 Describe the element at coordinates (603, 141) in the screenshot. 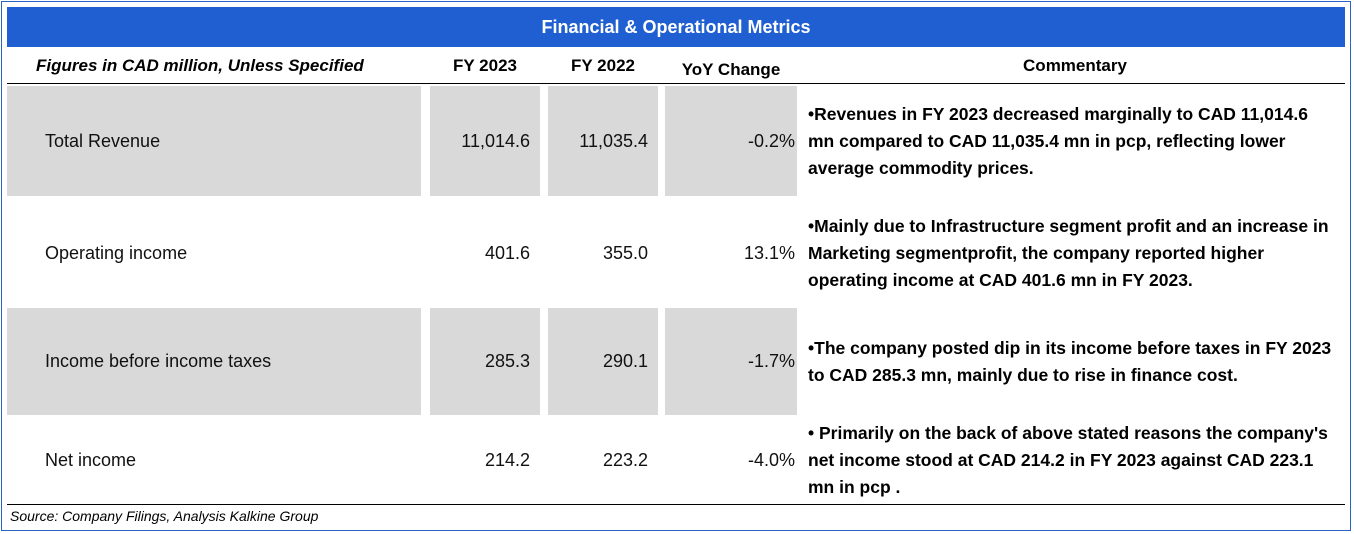

I see `row-total-revenue-fy2022: 11,035.4` at that location.